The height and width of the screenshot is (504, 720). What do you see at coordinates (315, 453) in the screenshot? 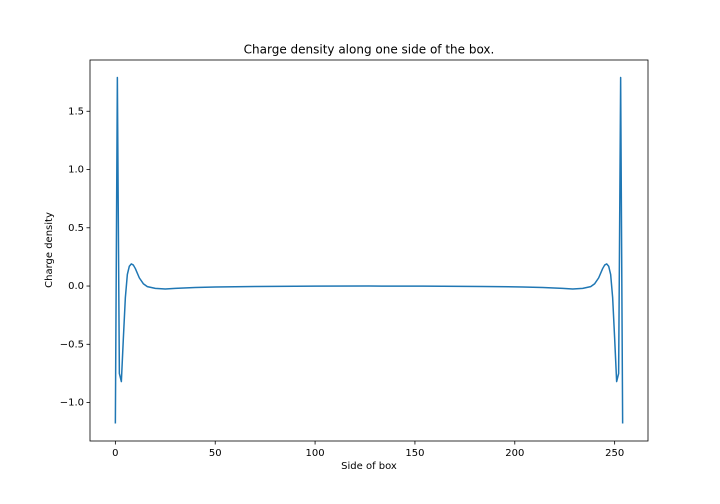
I see `x-tick-label: 100` at bounding box center [315, 453].